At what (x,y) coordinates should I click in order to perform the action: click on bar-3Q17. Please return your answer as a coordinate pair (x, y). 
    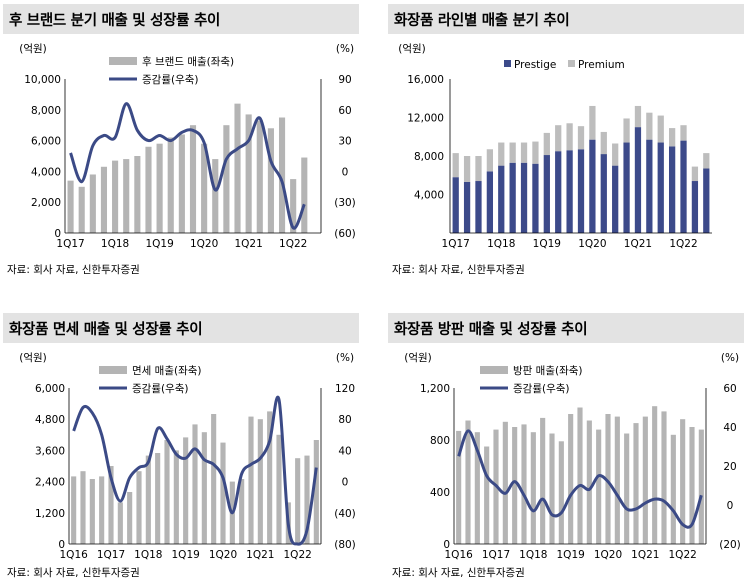
    Looking at the image, I should click on (515, 485).